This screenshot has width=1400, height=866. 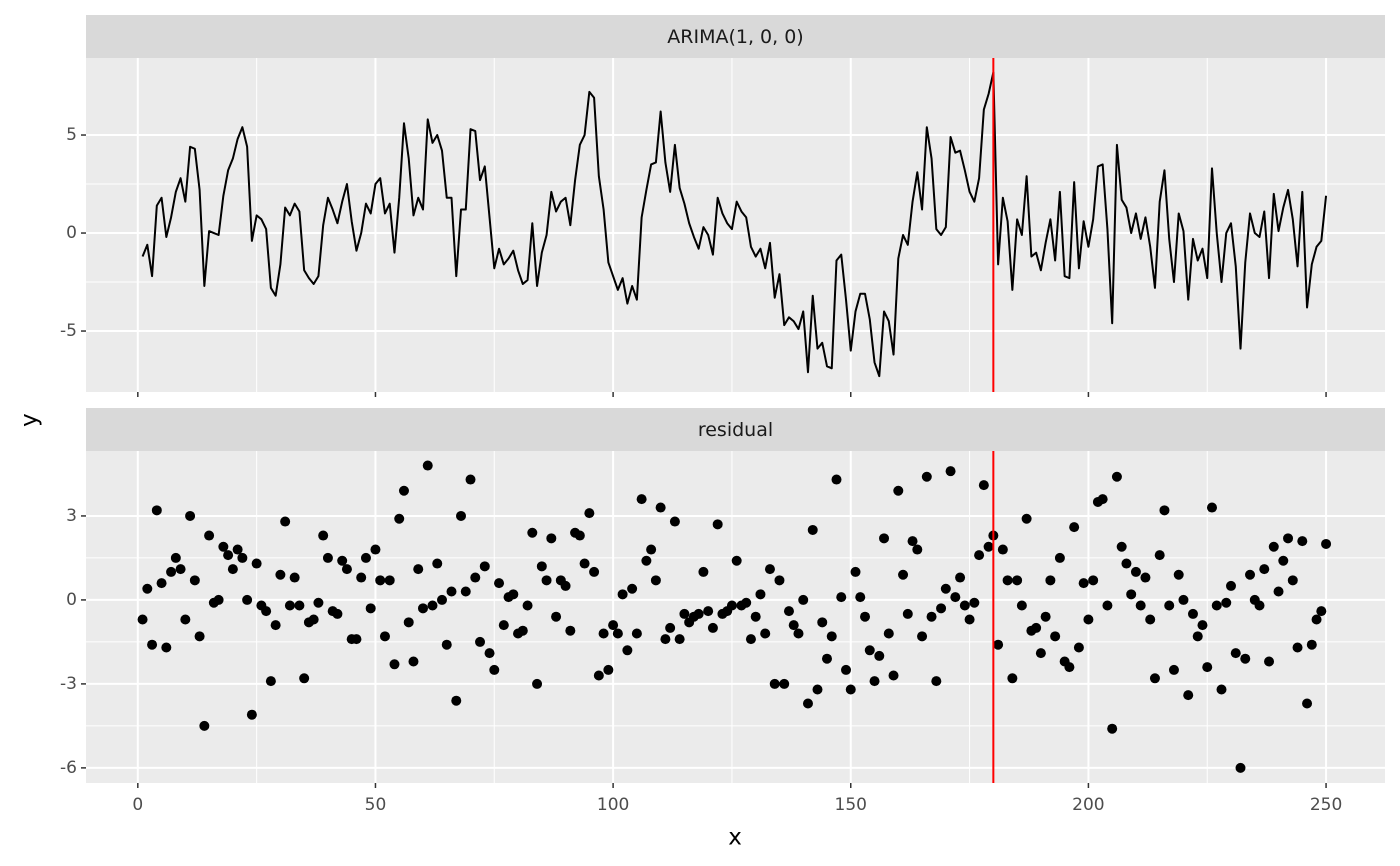 What do you see at coordinates (71, 516) in the screenshot?
I see `y-tick-label: 3` at bounding box center [71, 516].